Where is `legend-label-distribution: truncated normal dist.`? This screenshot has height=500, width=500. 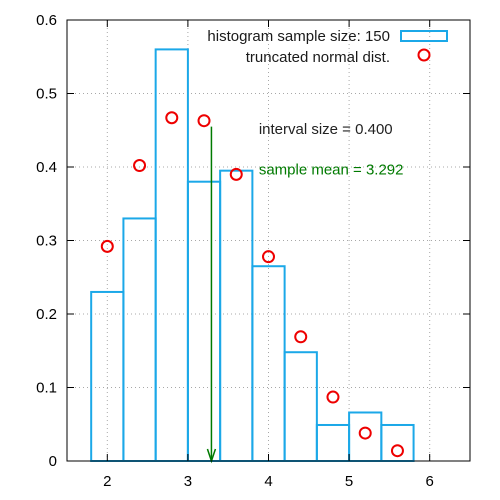 legend-label-distribution: truncated normal dist. is located at coordinates (318, 57).